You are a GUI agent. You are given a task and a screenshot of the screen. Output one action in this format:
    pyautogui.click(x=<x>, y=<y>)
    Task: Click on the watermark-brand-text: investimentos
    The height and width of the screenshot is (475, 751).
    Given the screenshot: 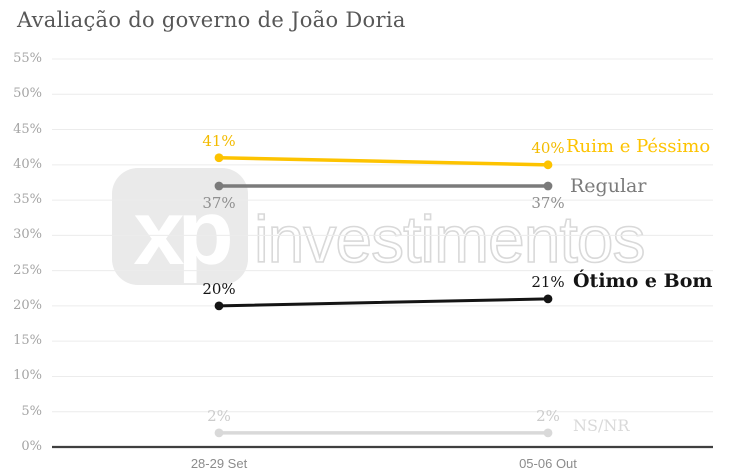 What is the action you would take?
    pyautogui.click(x=449, y=239)
    